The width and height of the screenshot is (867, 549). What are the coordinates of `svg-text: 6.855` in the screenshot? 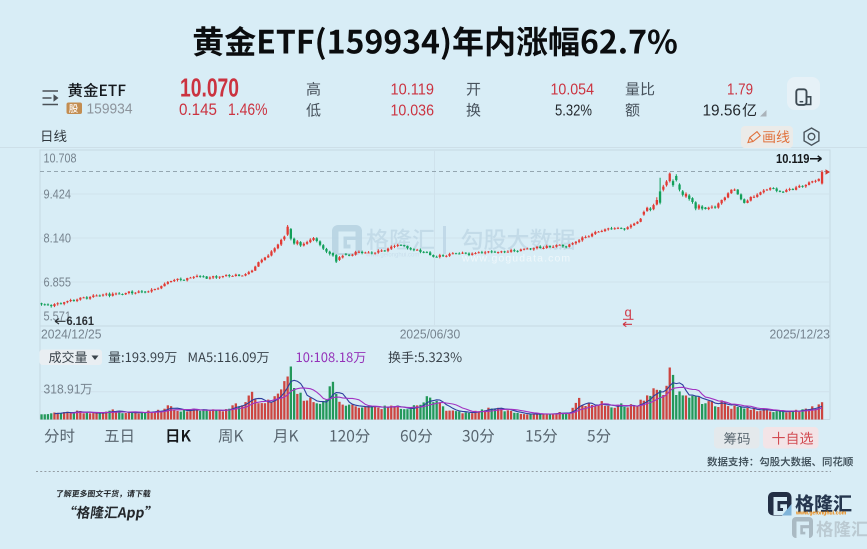 It's located at (58, 283).